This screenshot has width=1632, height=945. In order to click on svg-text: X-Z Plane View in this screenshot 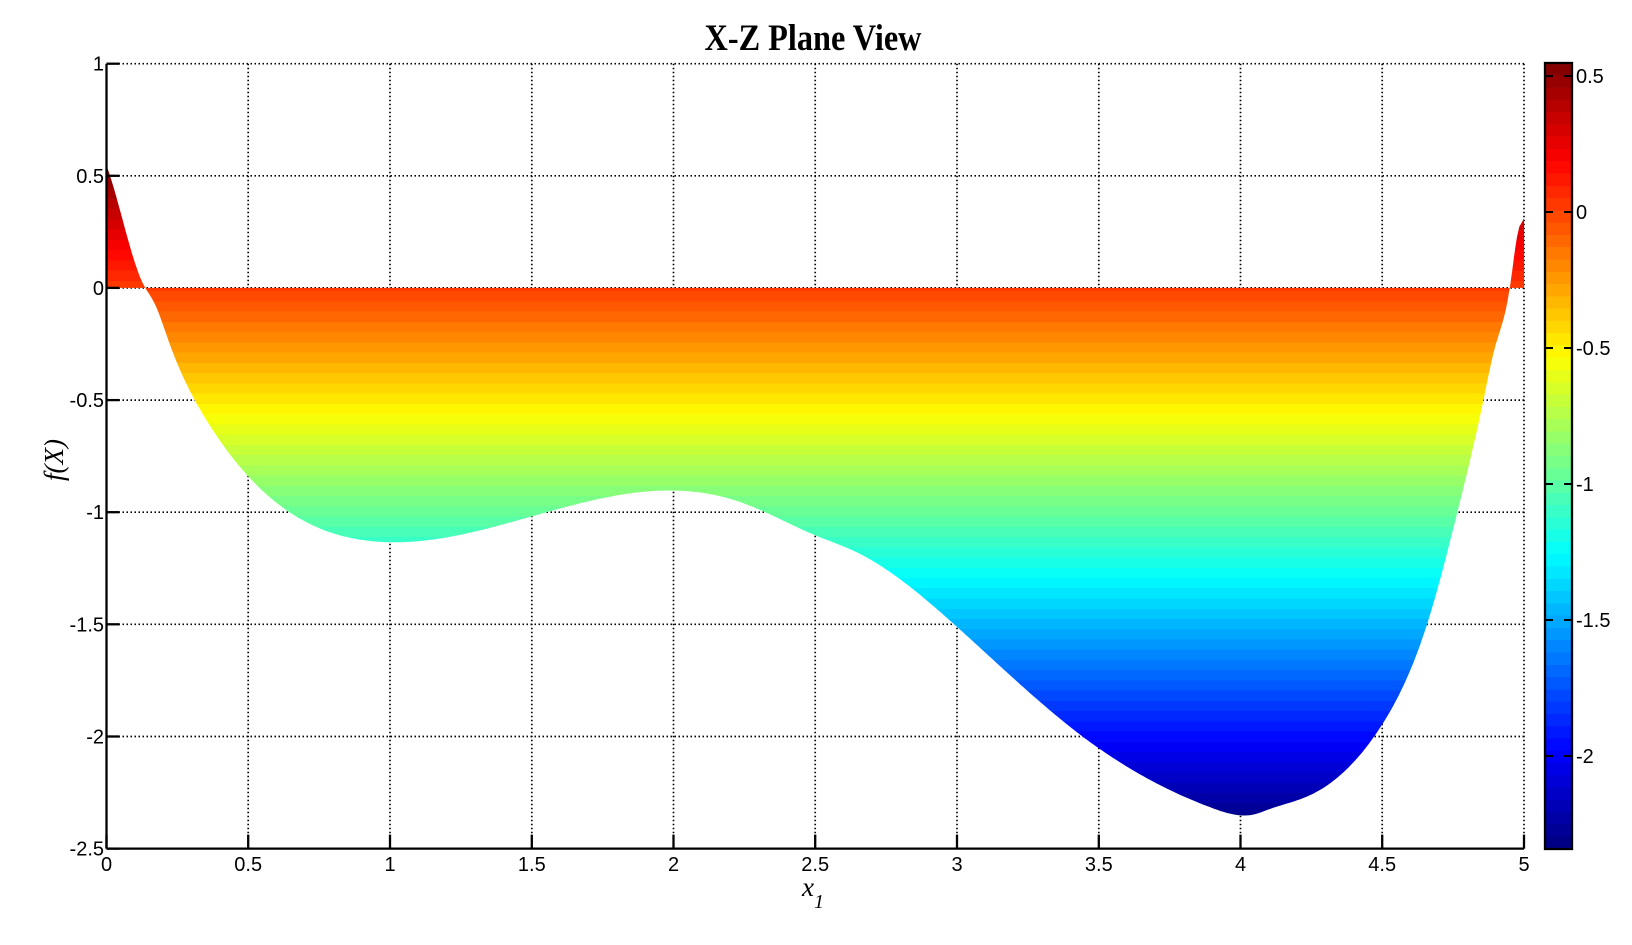, I will do `click(813, 38)`.